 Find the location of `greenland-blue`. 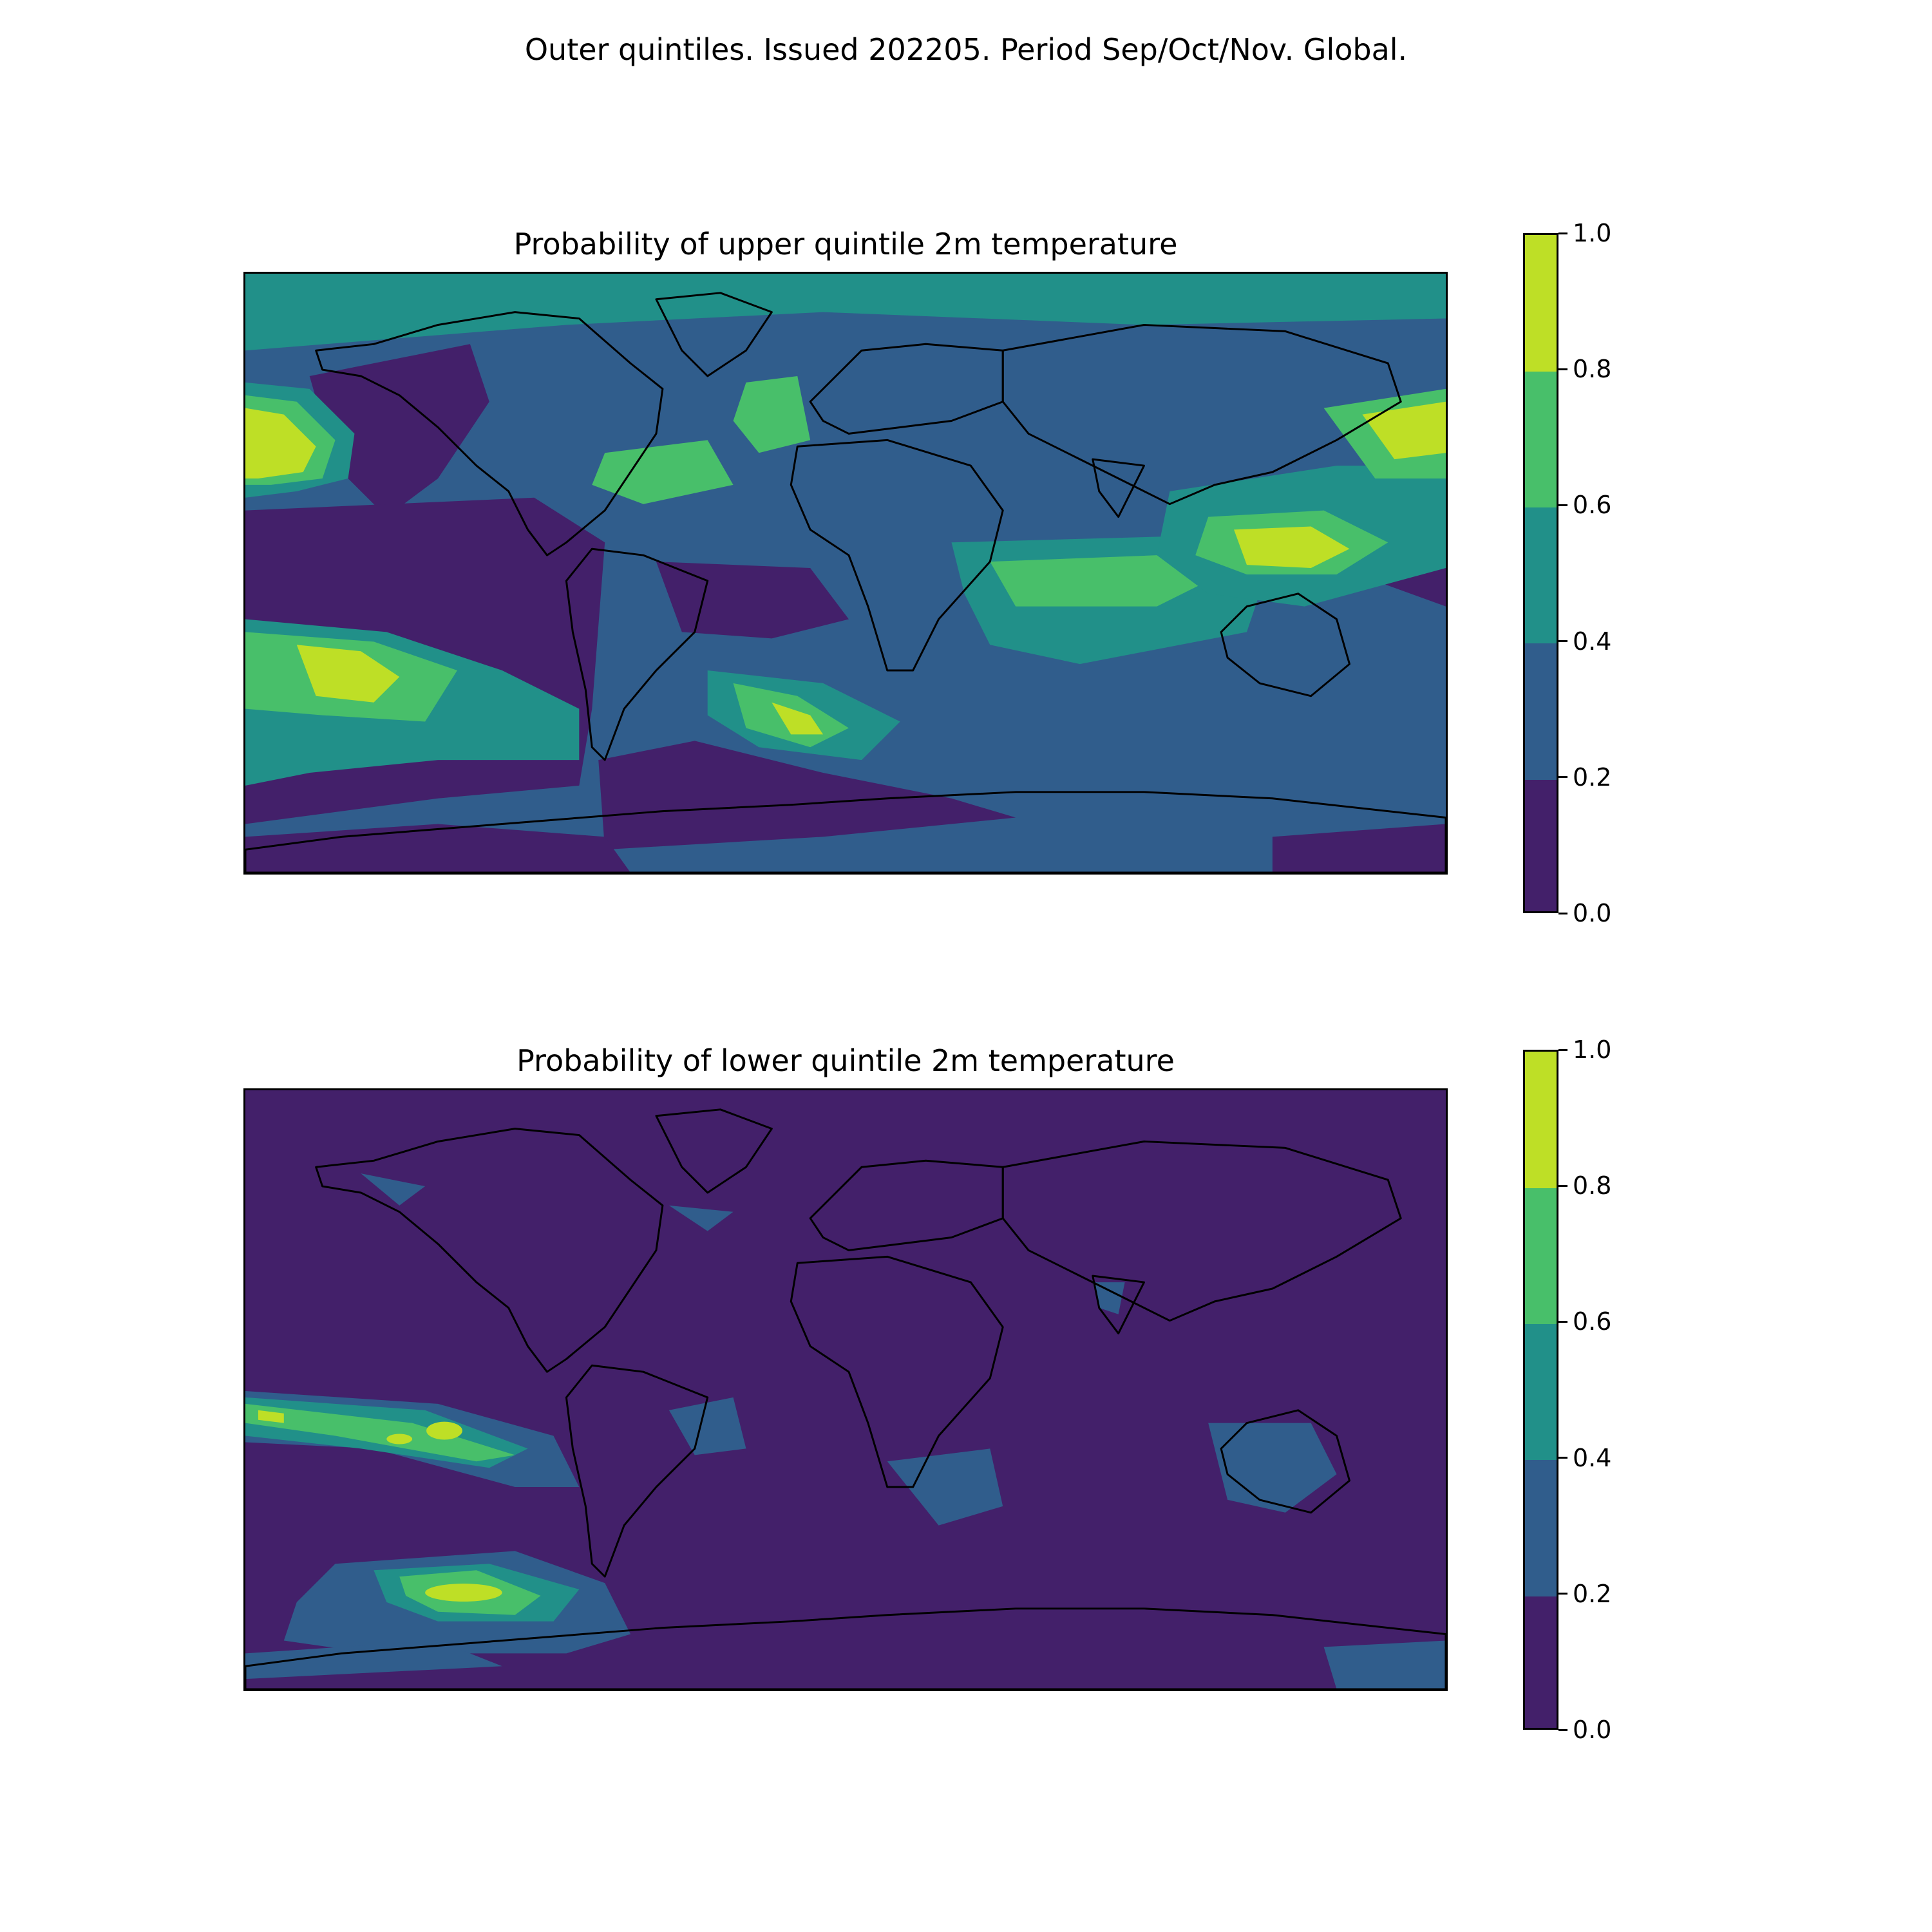

greenland-blue is located at coordinates (701, 1218).